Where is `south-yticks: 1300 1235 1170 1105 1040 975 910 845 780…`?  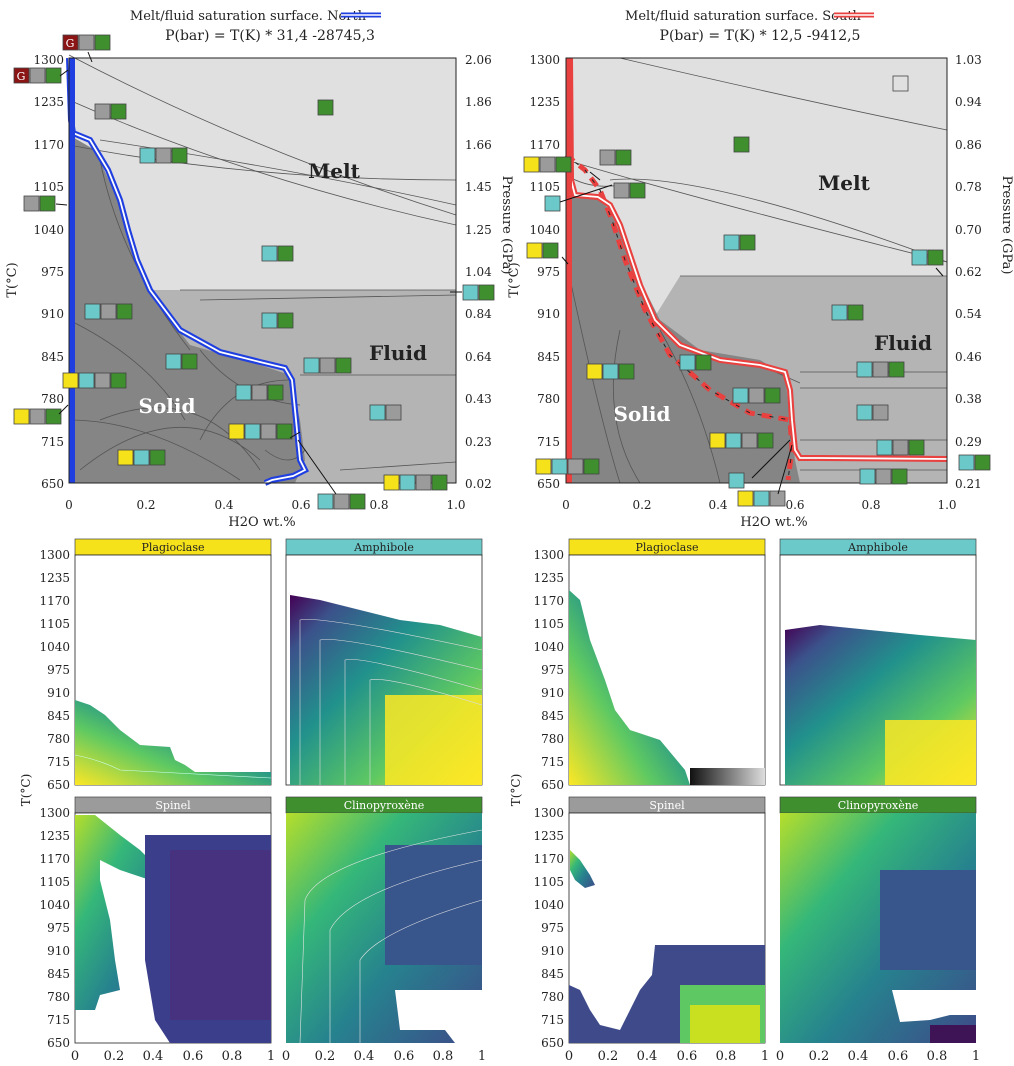 south-yticks: 1300 1235 1170 1105 1040 975 910 845 780… is located at coordinates (544, 272).